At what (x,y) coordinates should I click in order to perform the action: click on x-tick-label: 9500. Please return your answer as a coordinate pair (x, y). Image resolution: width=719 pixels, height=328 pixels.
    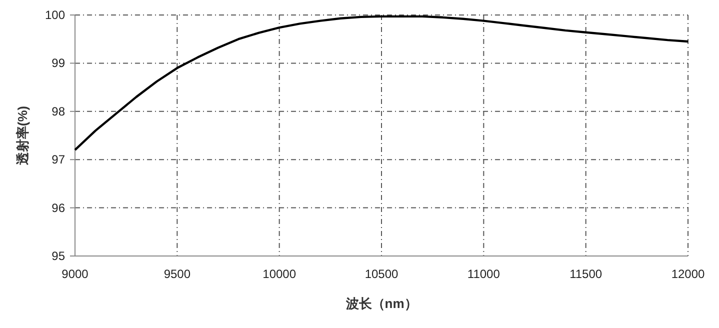
    Looking at the image, I should click on (177, 274).